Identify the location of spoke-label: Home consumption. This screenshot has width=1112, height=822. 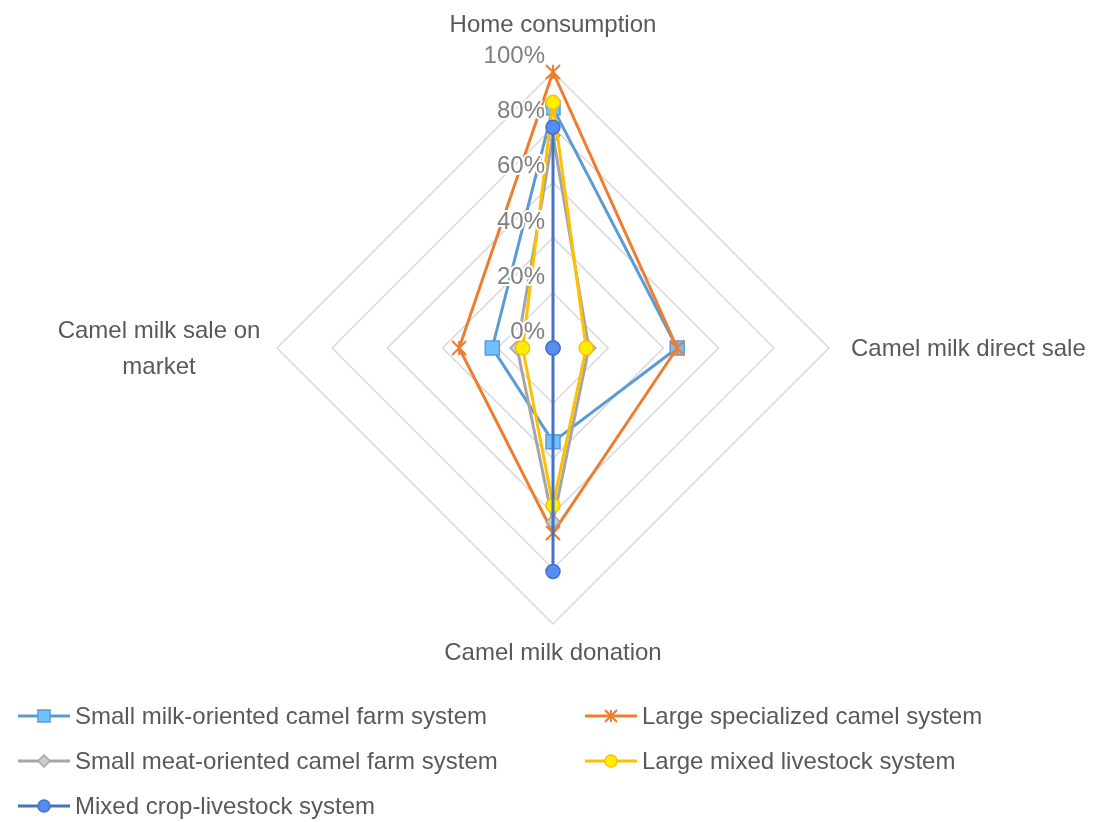
(553, 23).